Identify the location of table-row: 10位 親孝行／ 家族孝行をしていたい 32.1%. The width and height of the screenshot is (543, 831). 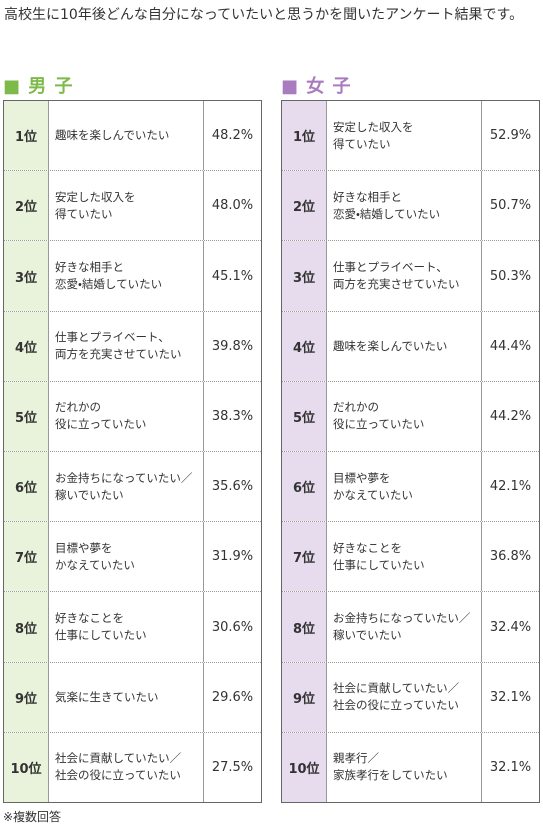
(410, 767).